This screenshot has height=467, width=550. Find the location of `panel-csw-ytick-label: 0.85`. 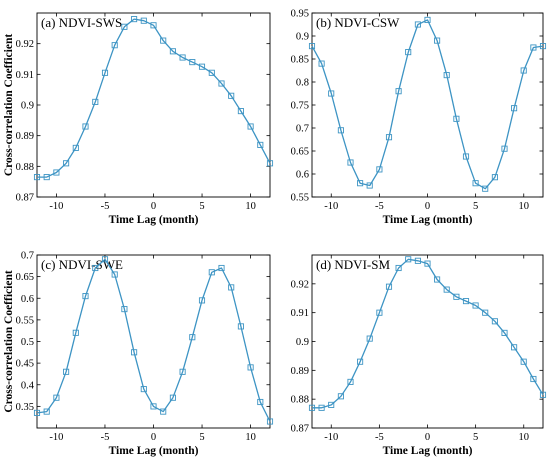

panel-csw-ytick-label: 0.85 is located at coordinates (300, 60).